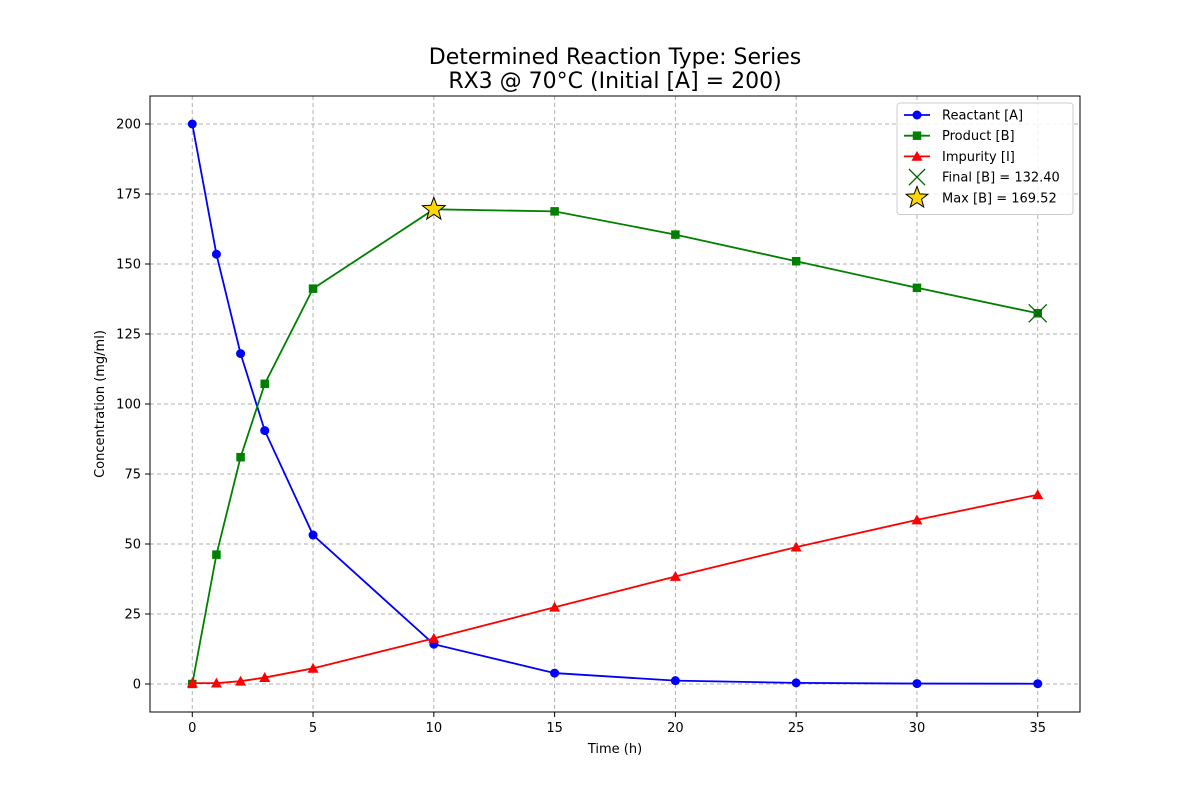 This screenshot has width=1200, height=804. I want to click on y-tick-label: 0, so click(137, 685).